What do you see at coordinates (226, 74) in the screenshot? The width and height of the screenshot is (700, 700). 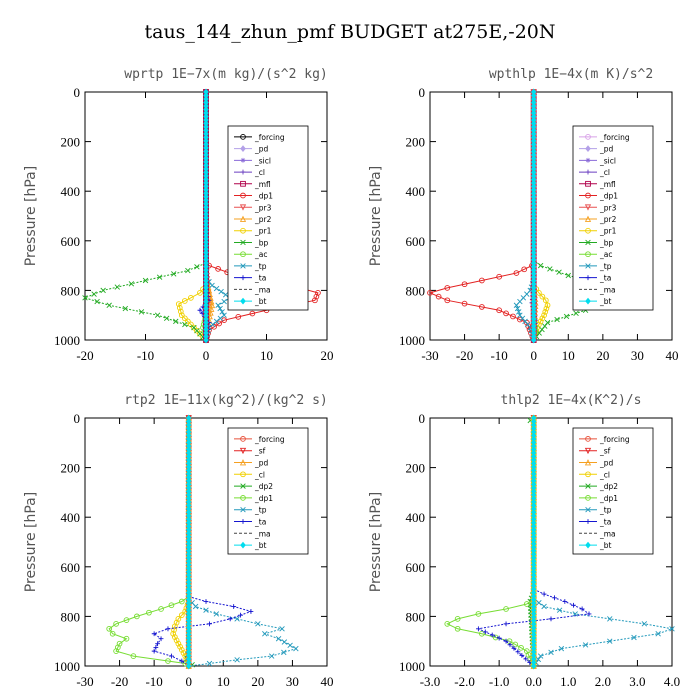 I see `panel-title: wprtp 1E−7x(m kg)/(s^2 kg)` at bounding box center [226, 74].